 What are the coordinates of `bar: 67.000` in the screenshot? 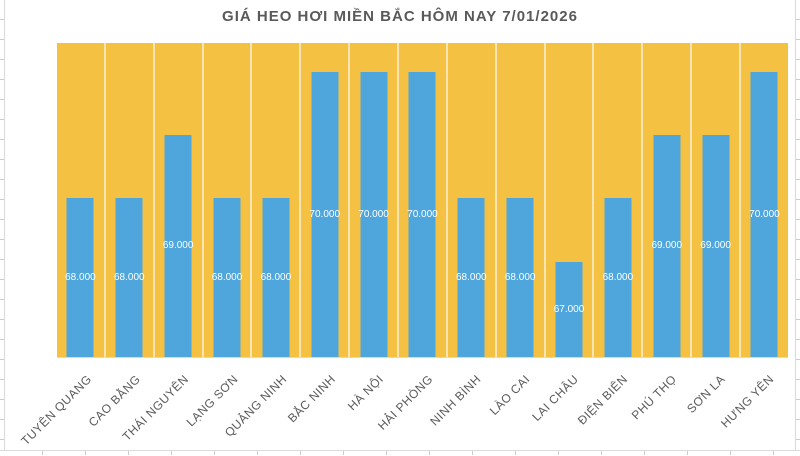 It's located at (569, 309).